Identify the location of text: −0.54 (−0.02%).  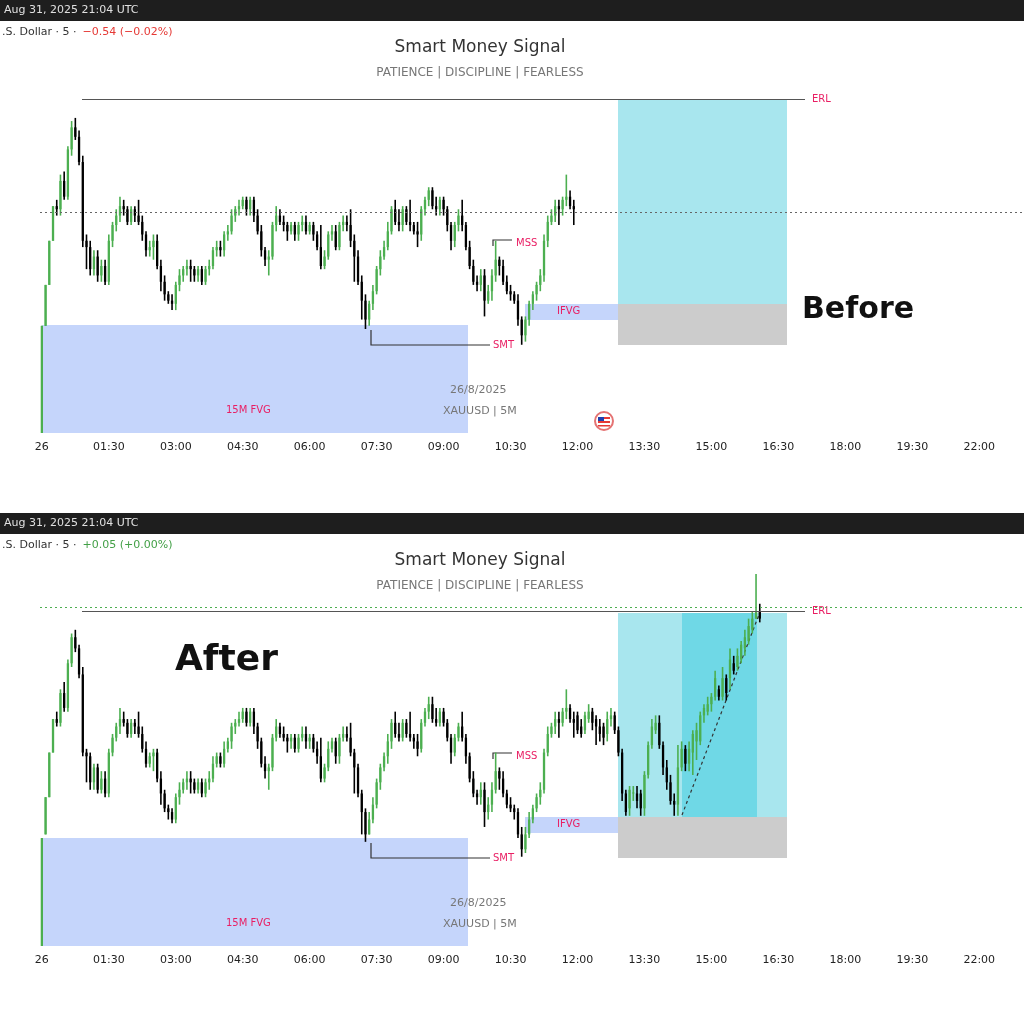
(127, 31).